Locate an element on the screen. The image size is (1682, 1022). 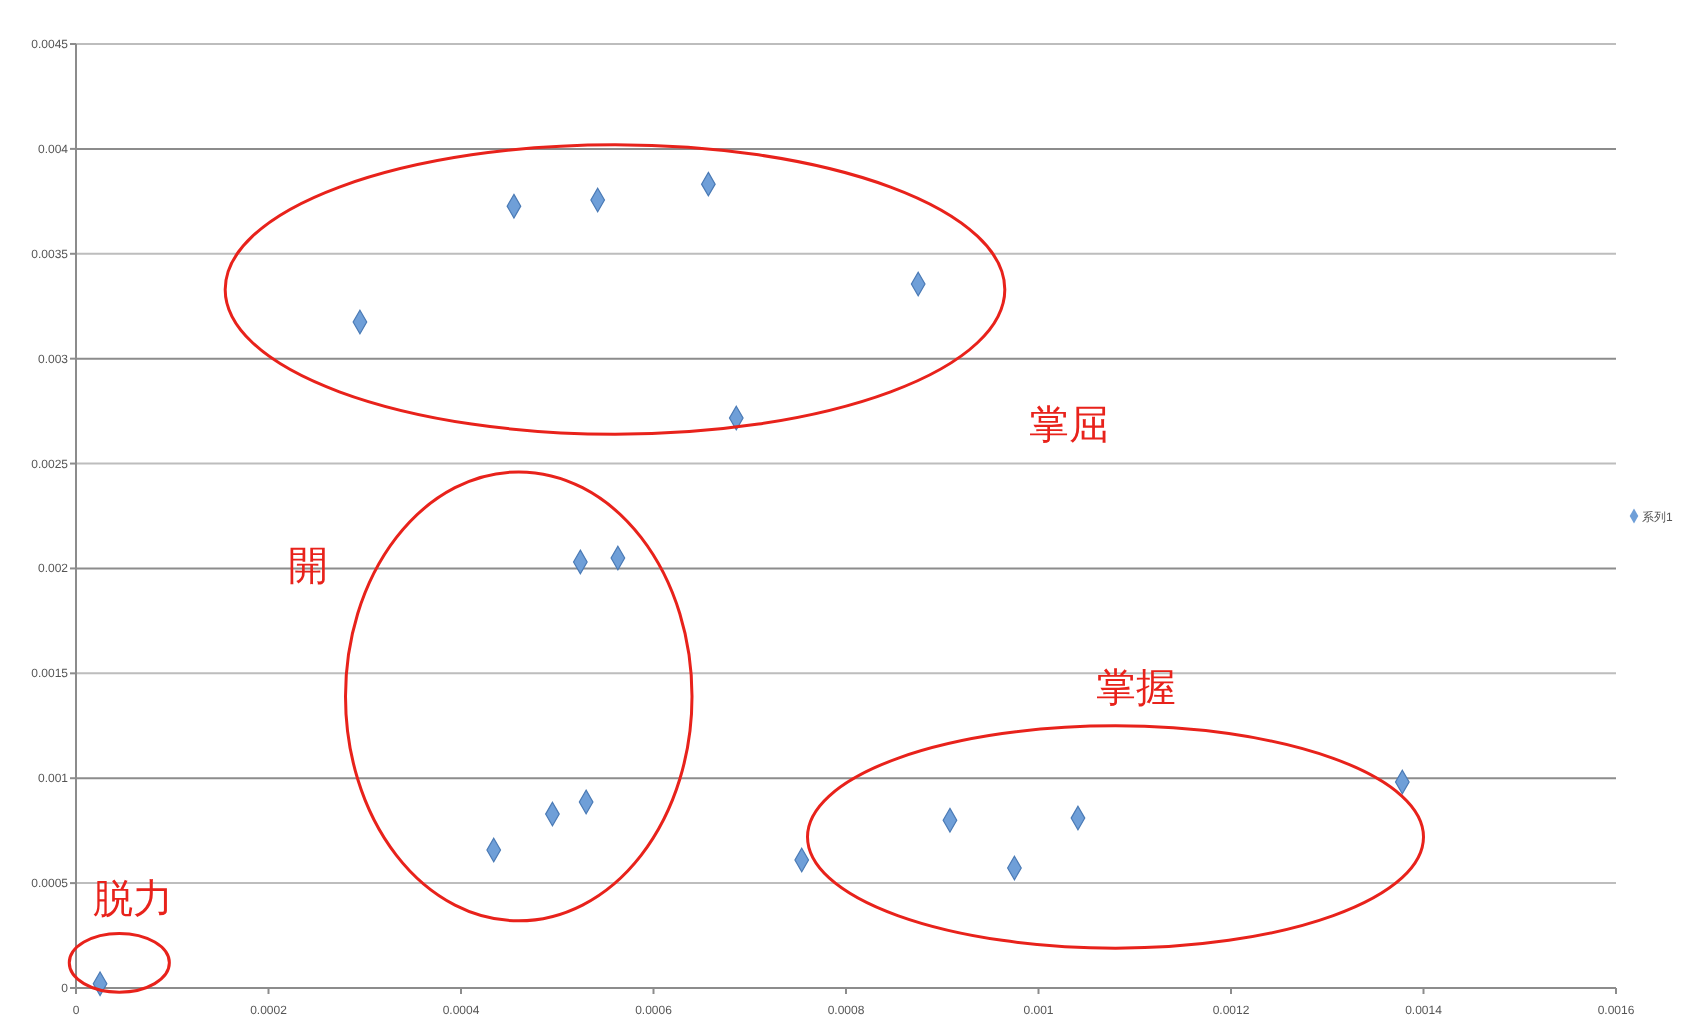
annotation: 掌屈 is located at coordinates (1068, 424).